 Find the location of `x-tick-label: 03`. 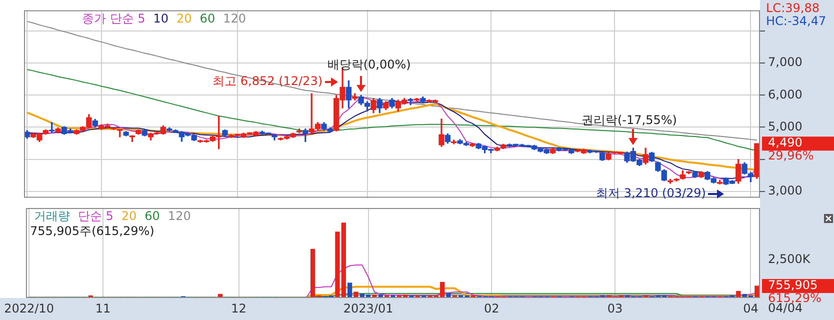

x-tick-label: 03 is located at coordinates (615, 308).